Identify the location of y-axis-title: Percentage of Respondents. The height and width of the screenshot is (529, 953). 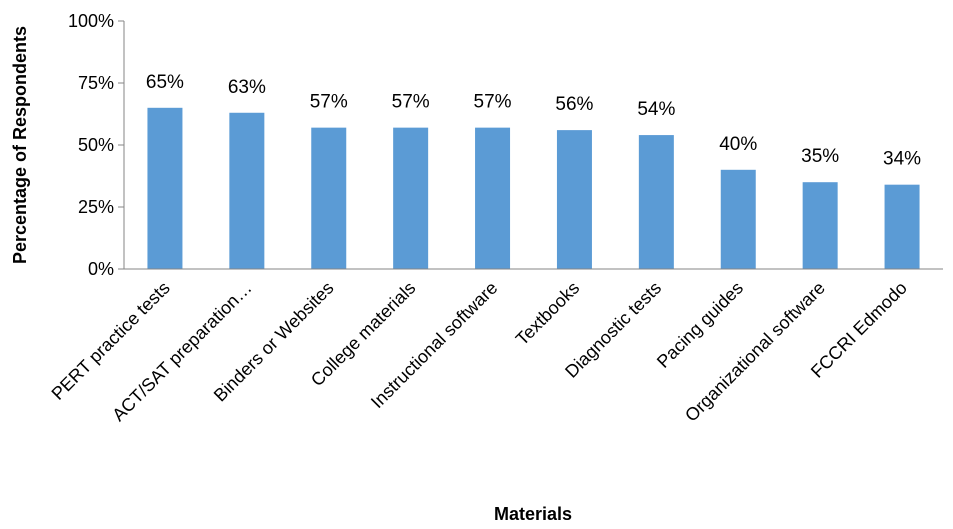
(20, 145).